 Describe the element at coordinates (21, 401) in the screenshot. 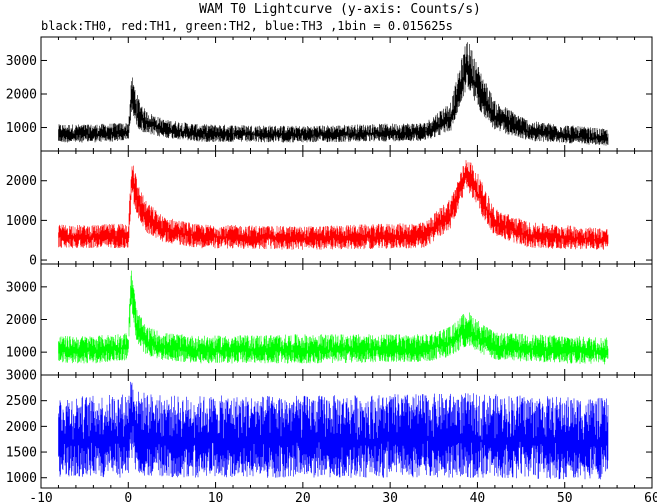

I see `y-tick-label-TH3-2500: 2500` at that location.